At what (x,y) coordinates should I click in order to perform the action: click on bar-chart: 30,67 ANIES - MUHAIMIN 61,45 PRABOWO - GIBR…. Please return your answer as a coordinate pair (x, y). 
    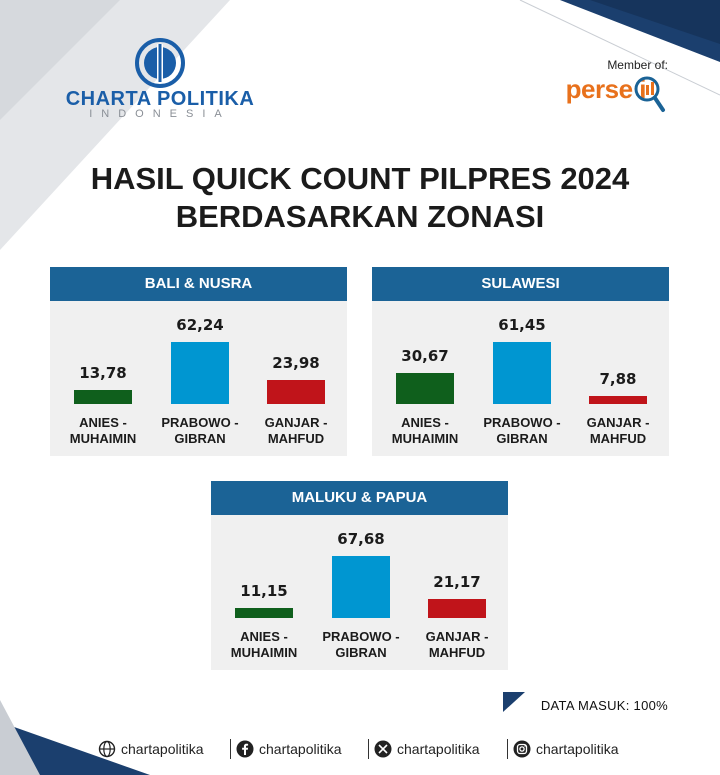
    Looking at the image, I should click on (520, 378).